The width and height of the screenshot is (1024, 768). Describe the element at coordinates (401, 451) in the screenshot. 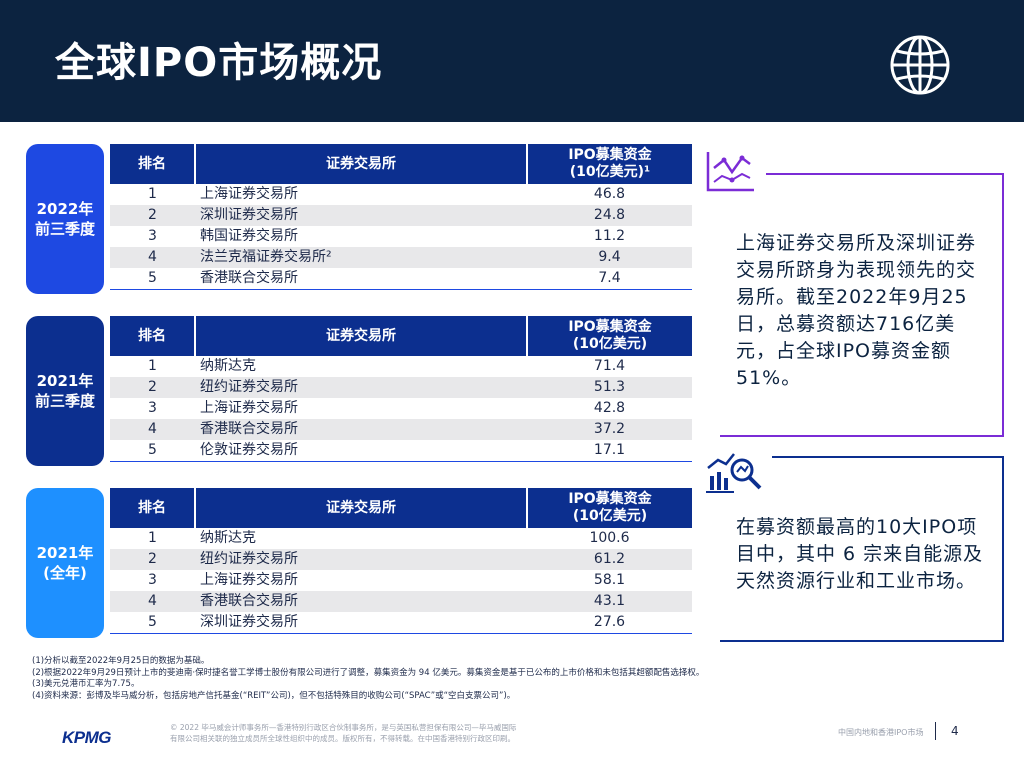

I see `table-row: 5 伦敦证券交易所 17.1` at that location.